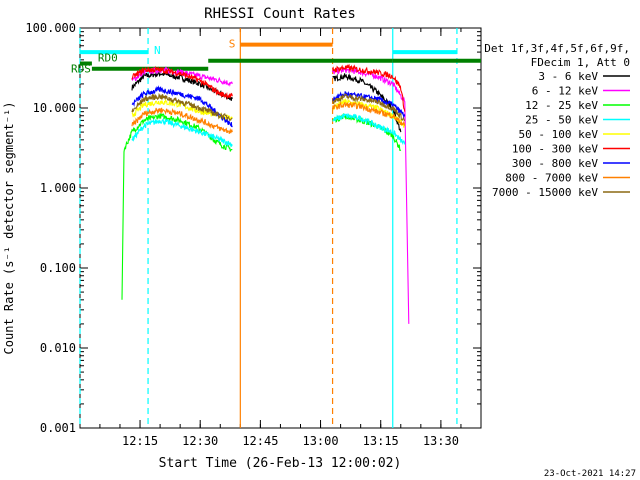  I want to click on chart-title: RHESSI Count Rates, so click(280, 14).